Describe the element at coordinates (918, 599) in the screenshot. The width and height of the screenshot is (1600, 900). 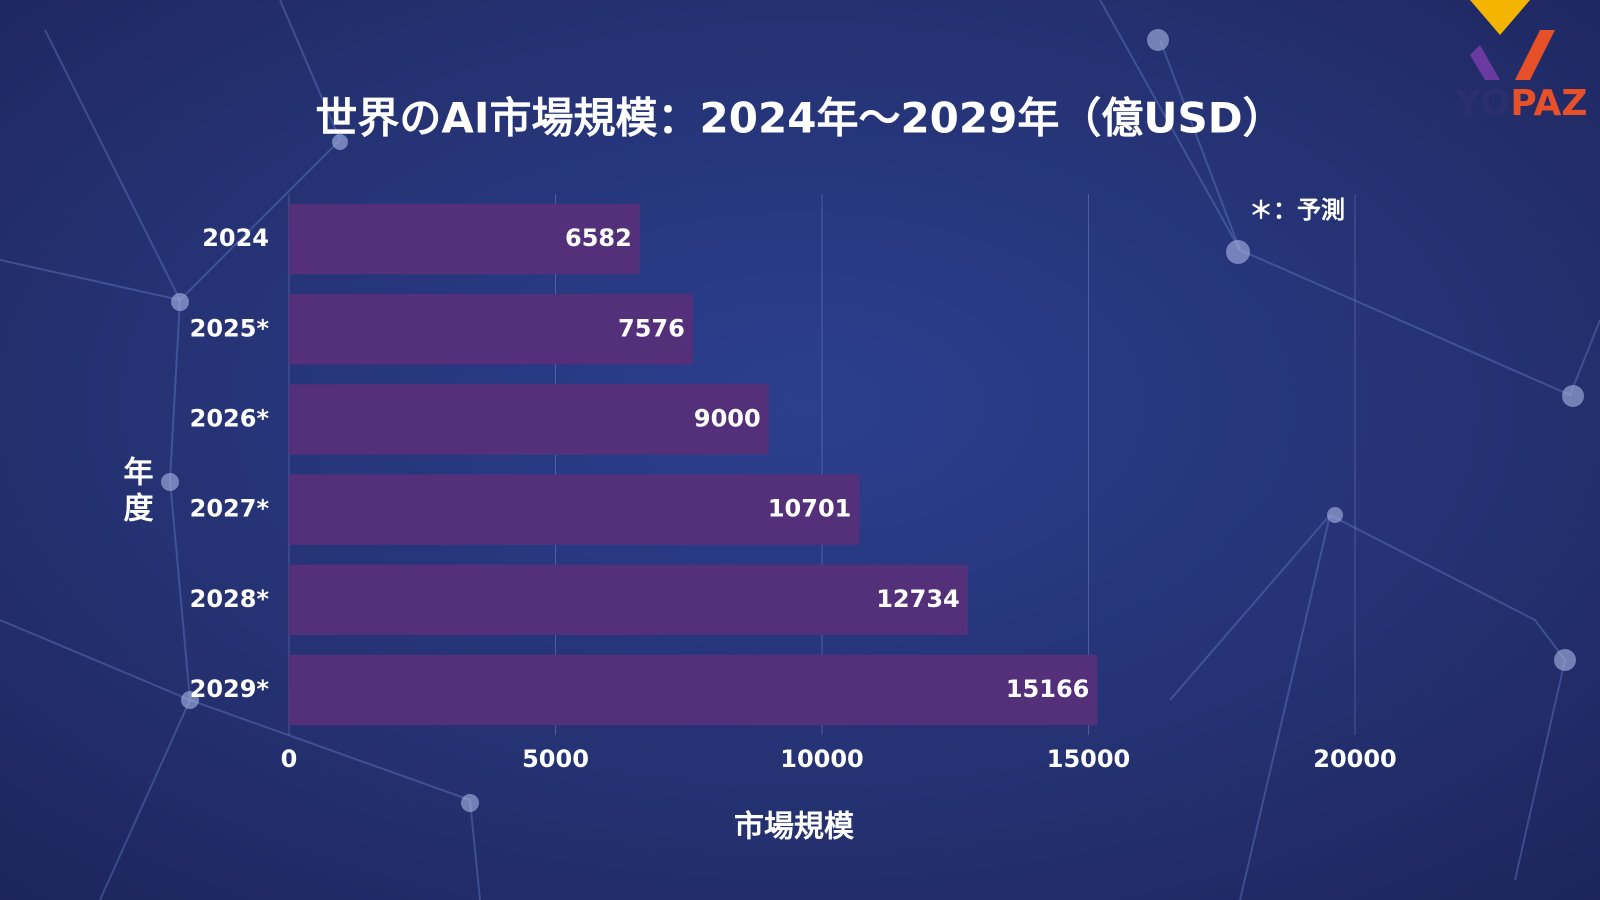
I see `value-label: 12734` at that location.